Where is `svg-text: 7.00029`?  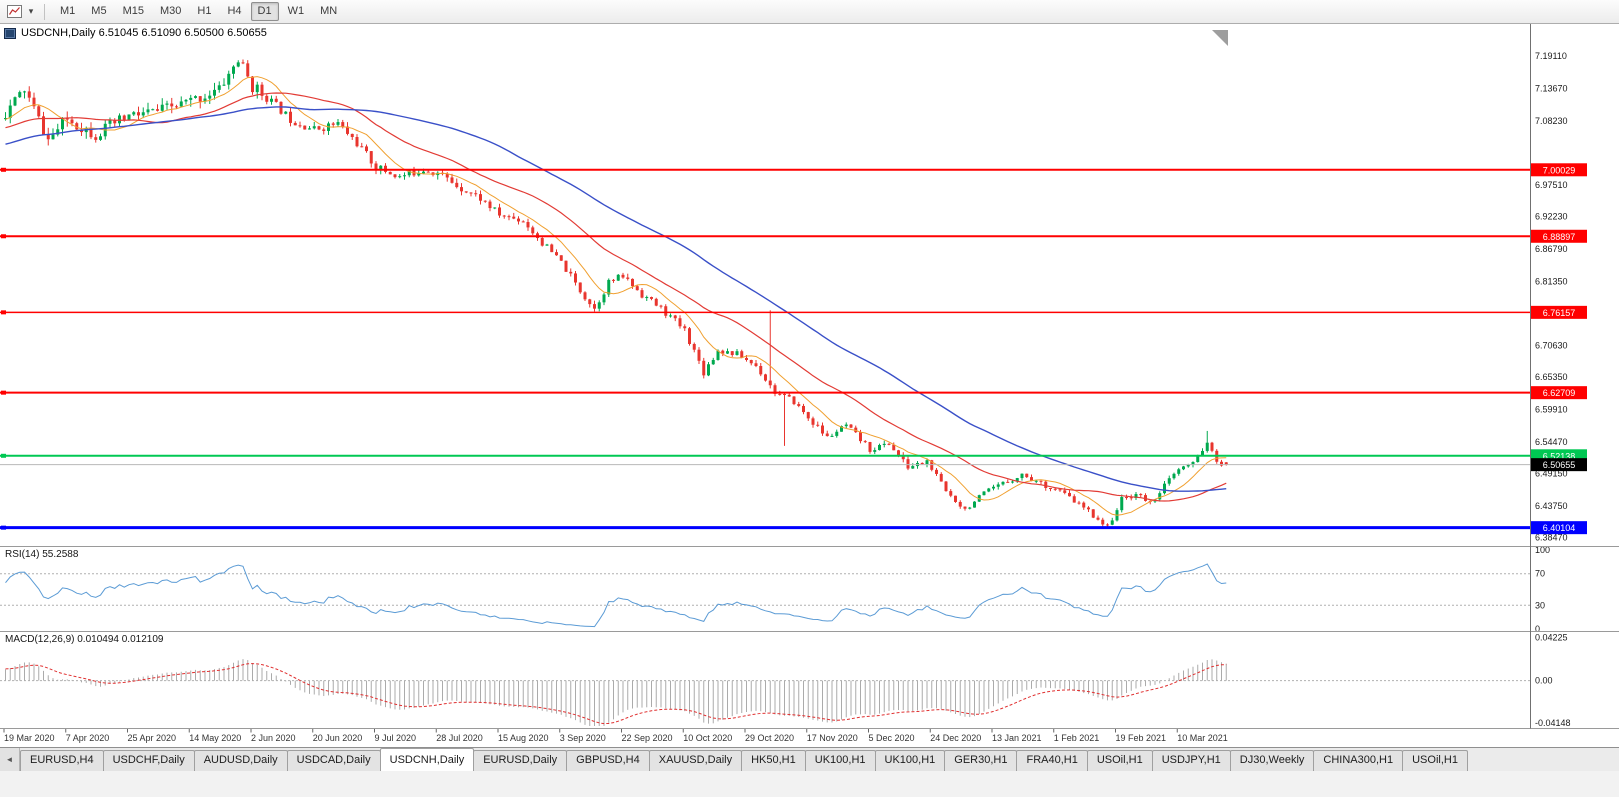
svg-text: 7.00029 is located at coordinates (1559, 170).